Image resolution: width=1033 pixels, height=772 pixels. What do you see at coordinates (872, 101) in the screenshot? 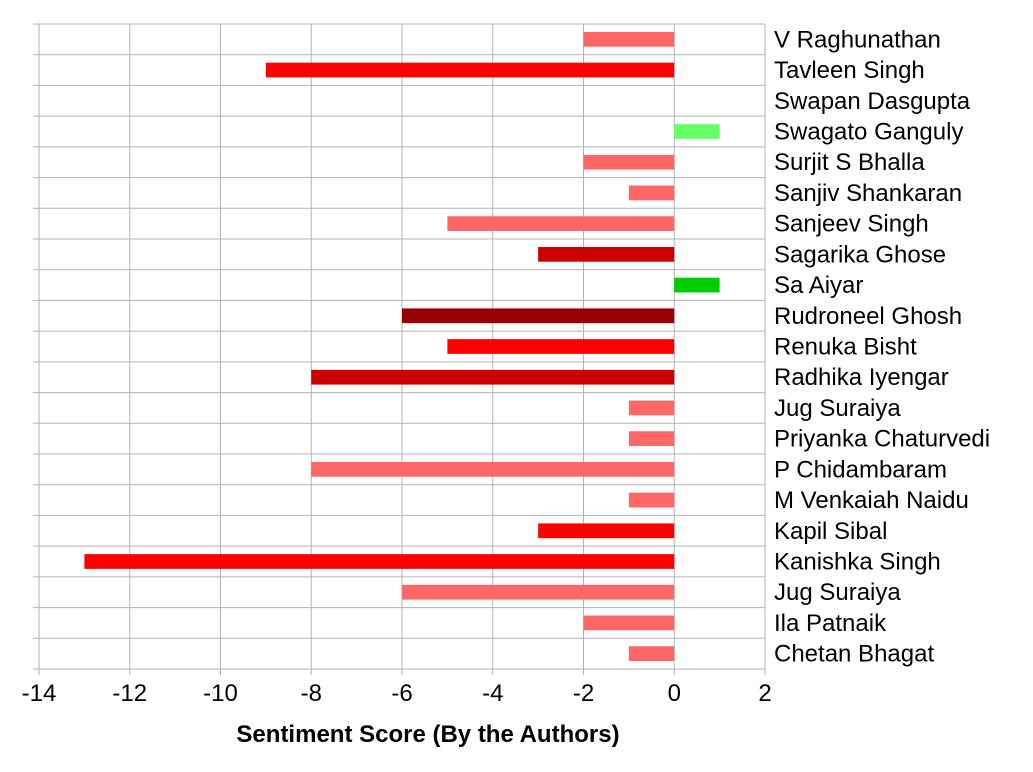
I see `category-label: Swapan Dasgupta` at bounding box center [872, 101].